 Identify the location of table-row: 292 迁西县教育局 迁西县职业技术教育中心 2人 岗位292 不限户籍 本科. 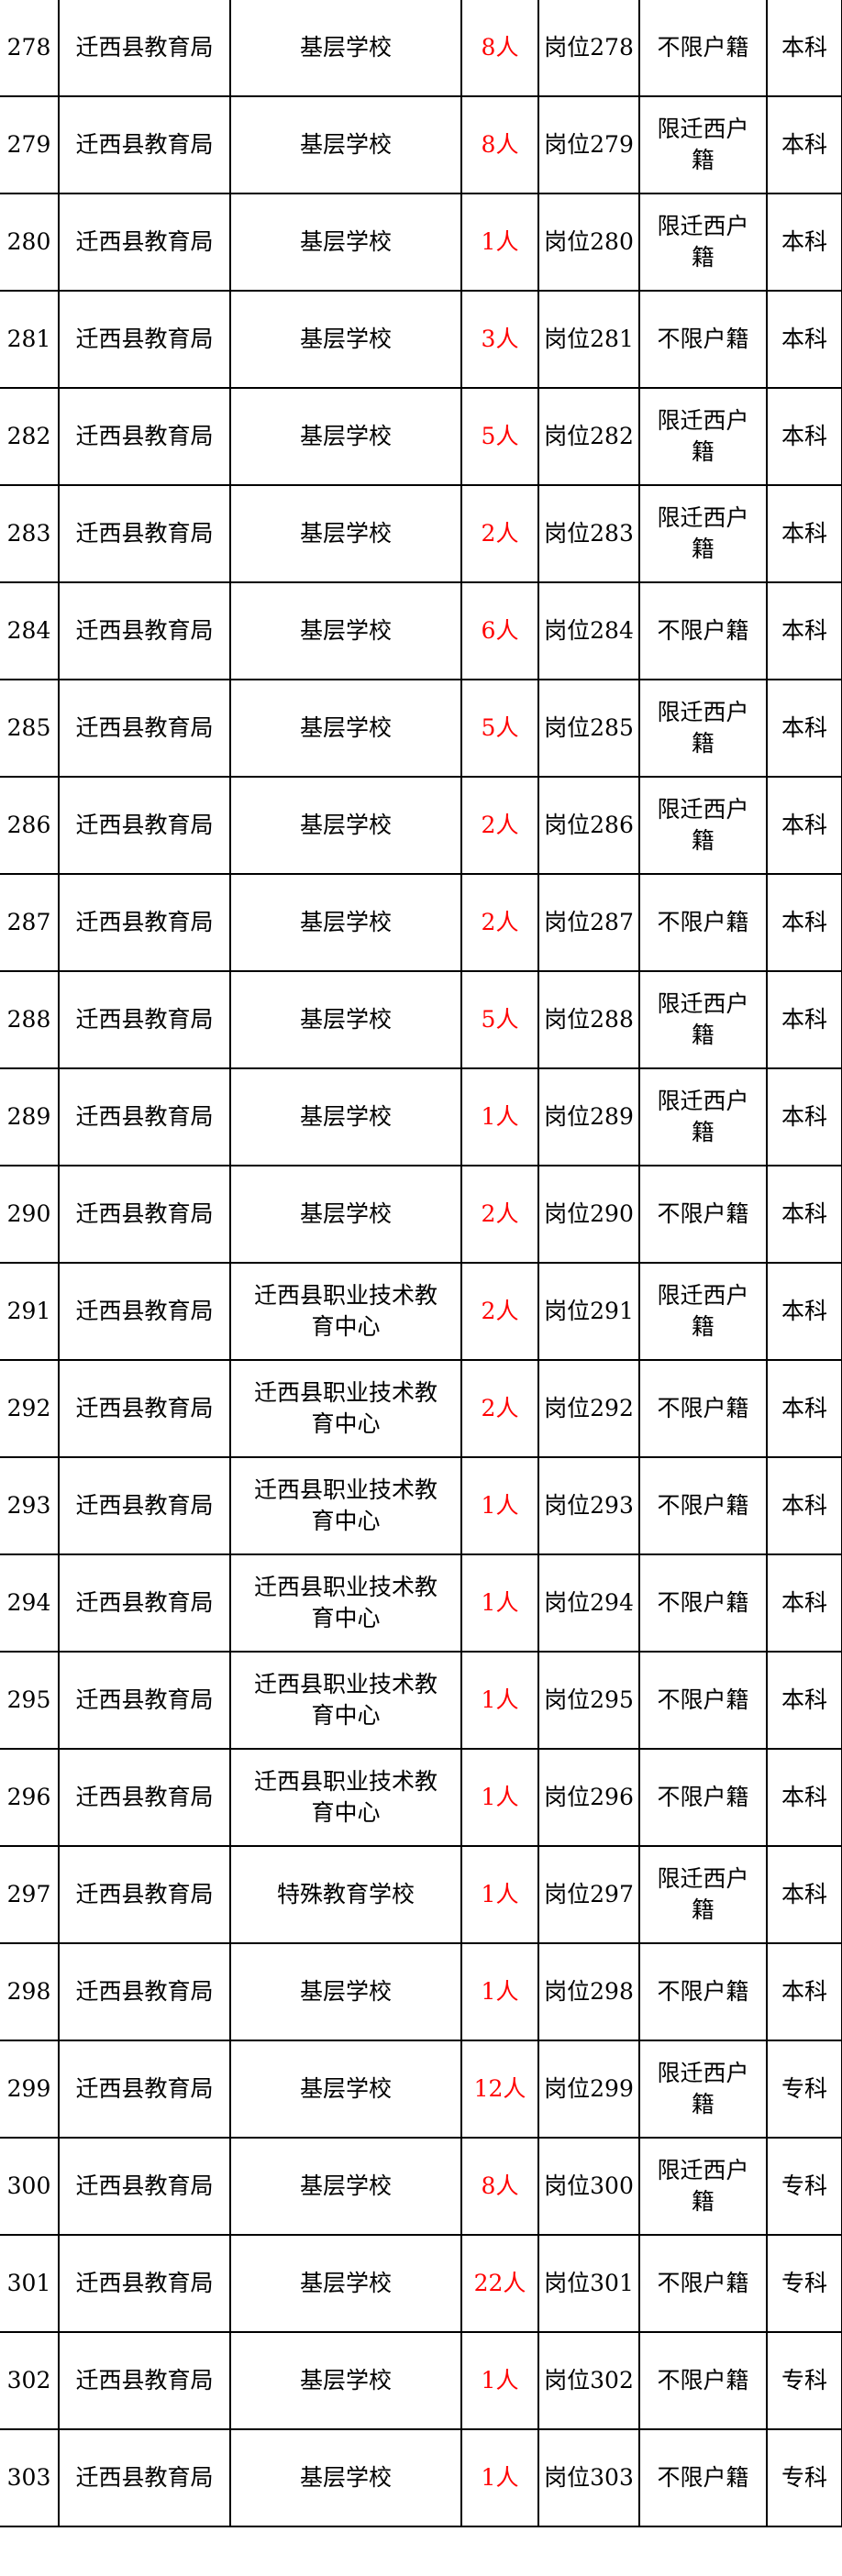
(421, 1408).